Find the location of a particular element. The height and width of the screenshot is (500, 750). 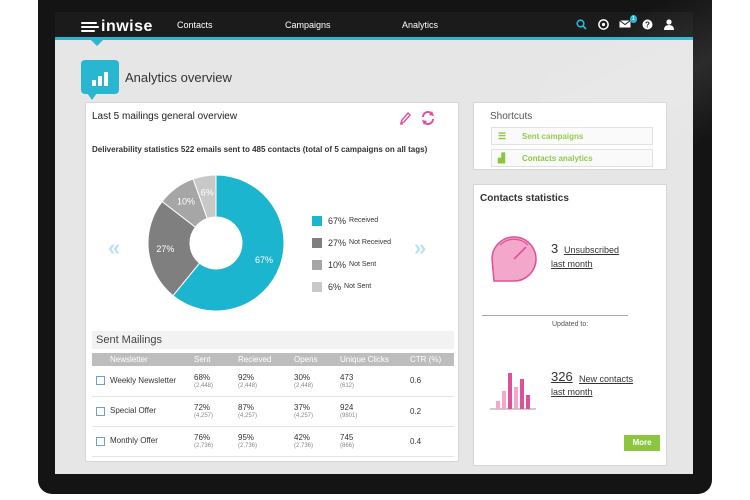

newsletter-name: Weekly Newsletter is located at coordinates (143, 381).